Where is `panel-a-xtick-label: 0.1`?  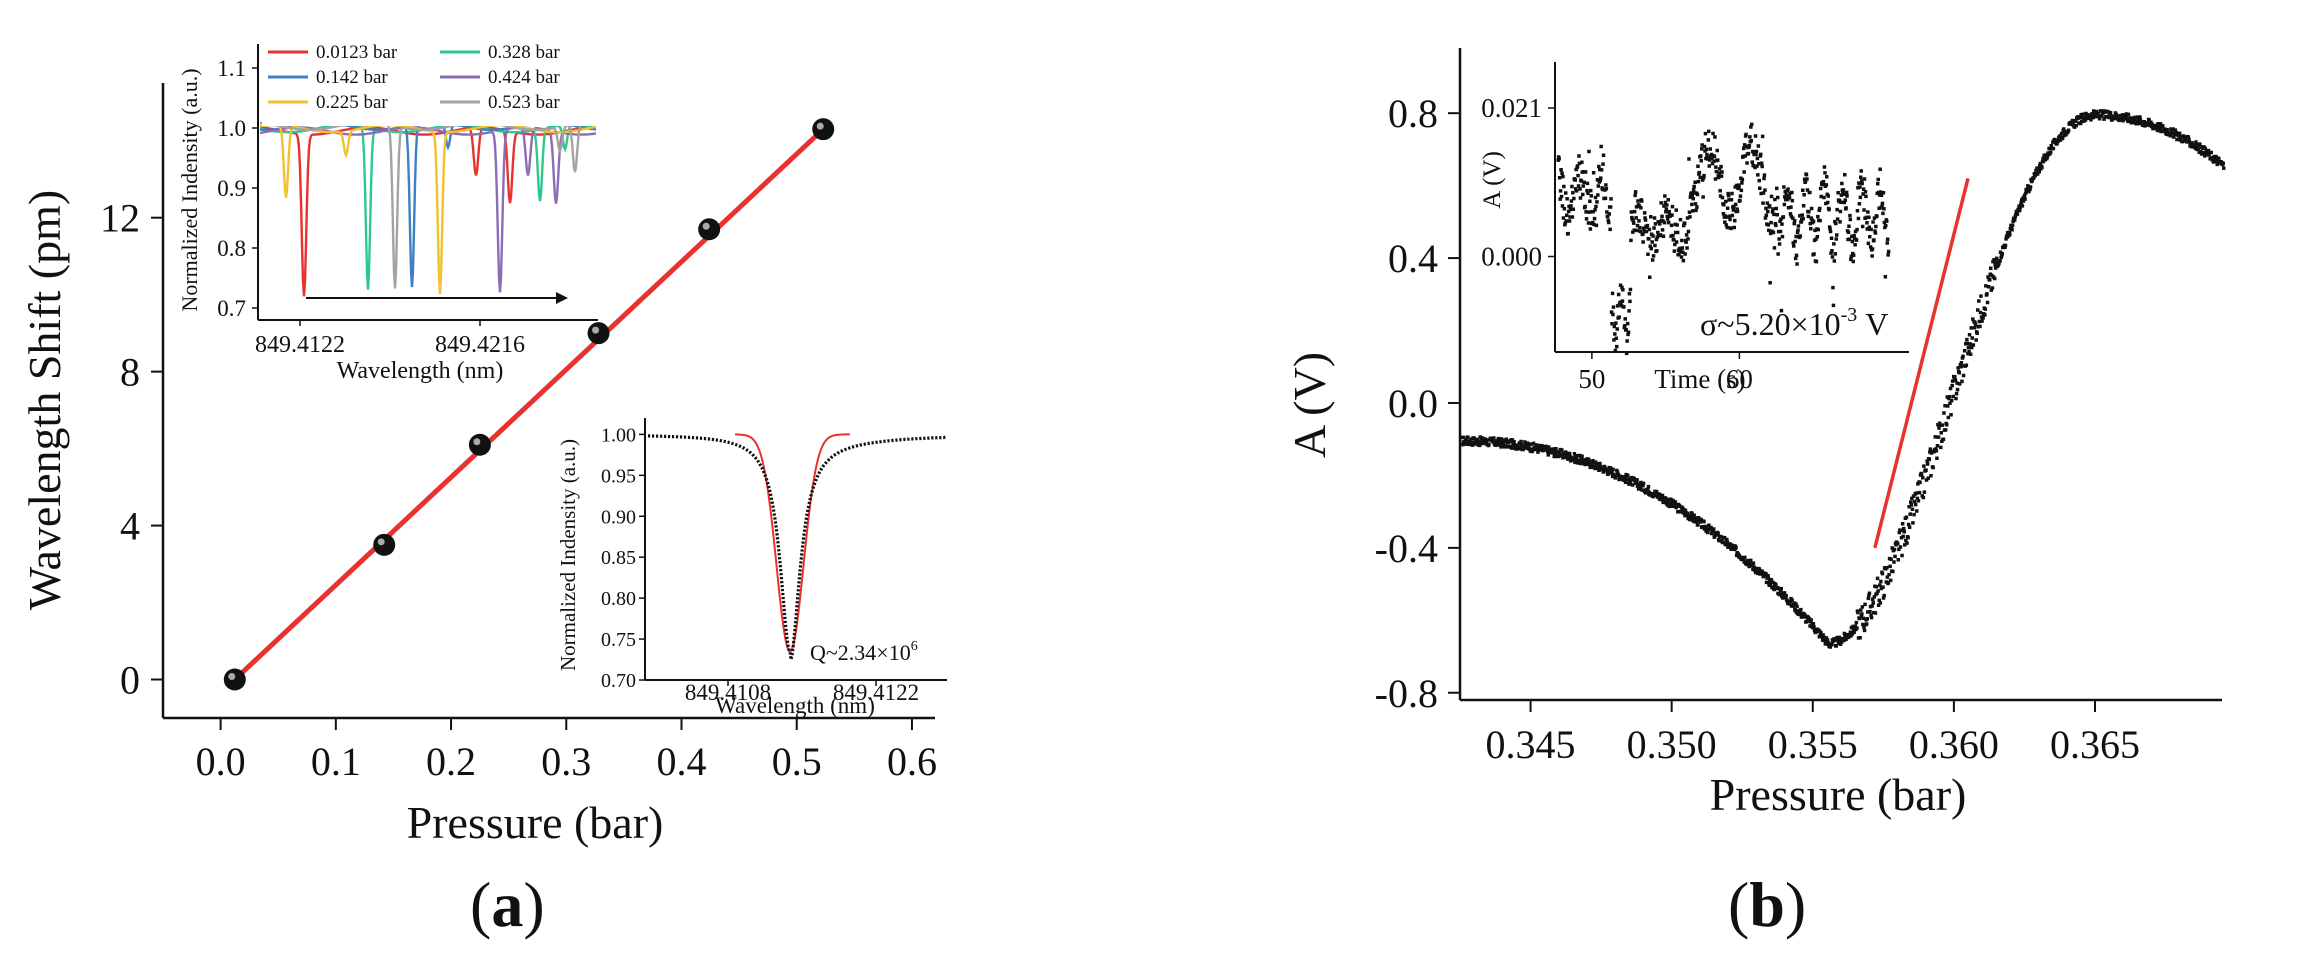 panel-a-xtick-label: 0.1 is located at coordinates (336, 761).